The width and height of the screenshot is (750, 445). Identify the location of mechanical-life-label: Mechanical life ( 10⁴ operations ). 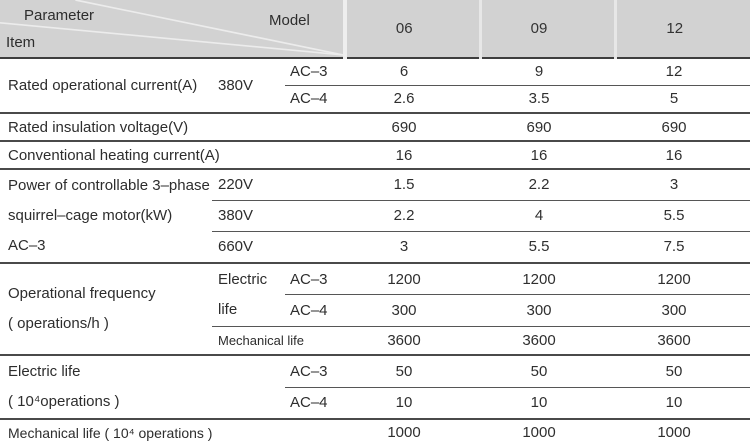
(173, 431).